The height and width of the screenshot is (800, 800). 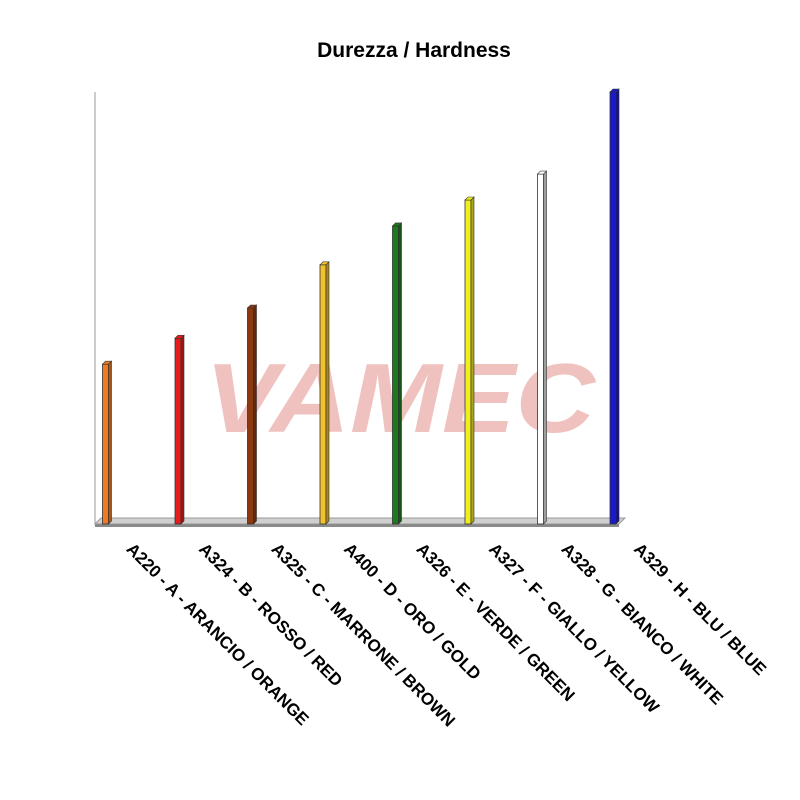 What do you see at coordinates (357, 525) in the screenshot?
I see `x-axis-base` at bounding box center [357, 525].